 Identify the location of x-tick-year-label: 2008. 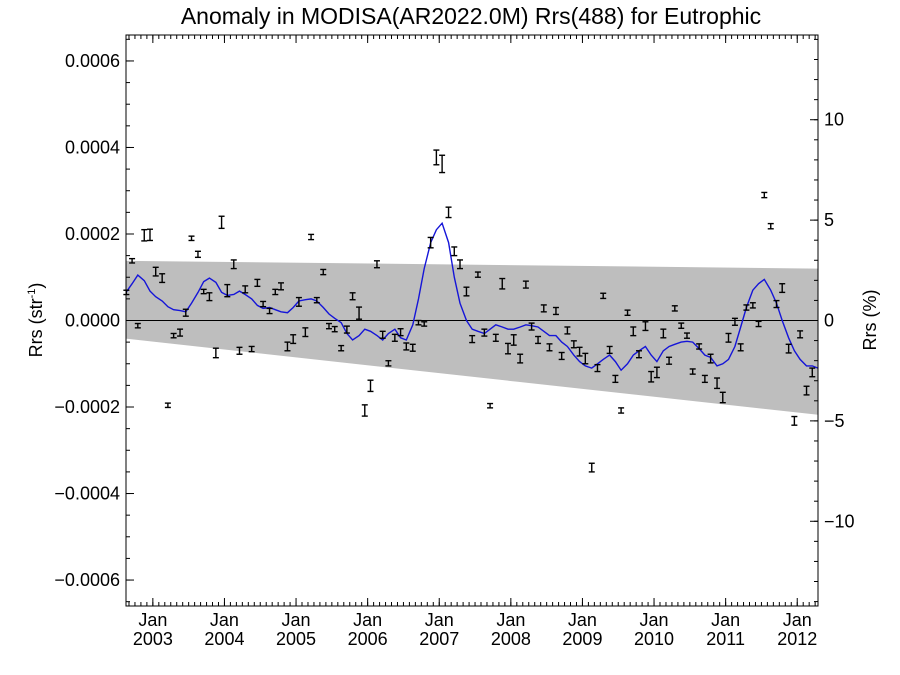
(511, 639).